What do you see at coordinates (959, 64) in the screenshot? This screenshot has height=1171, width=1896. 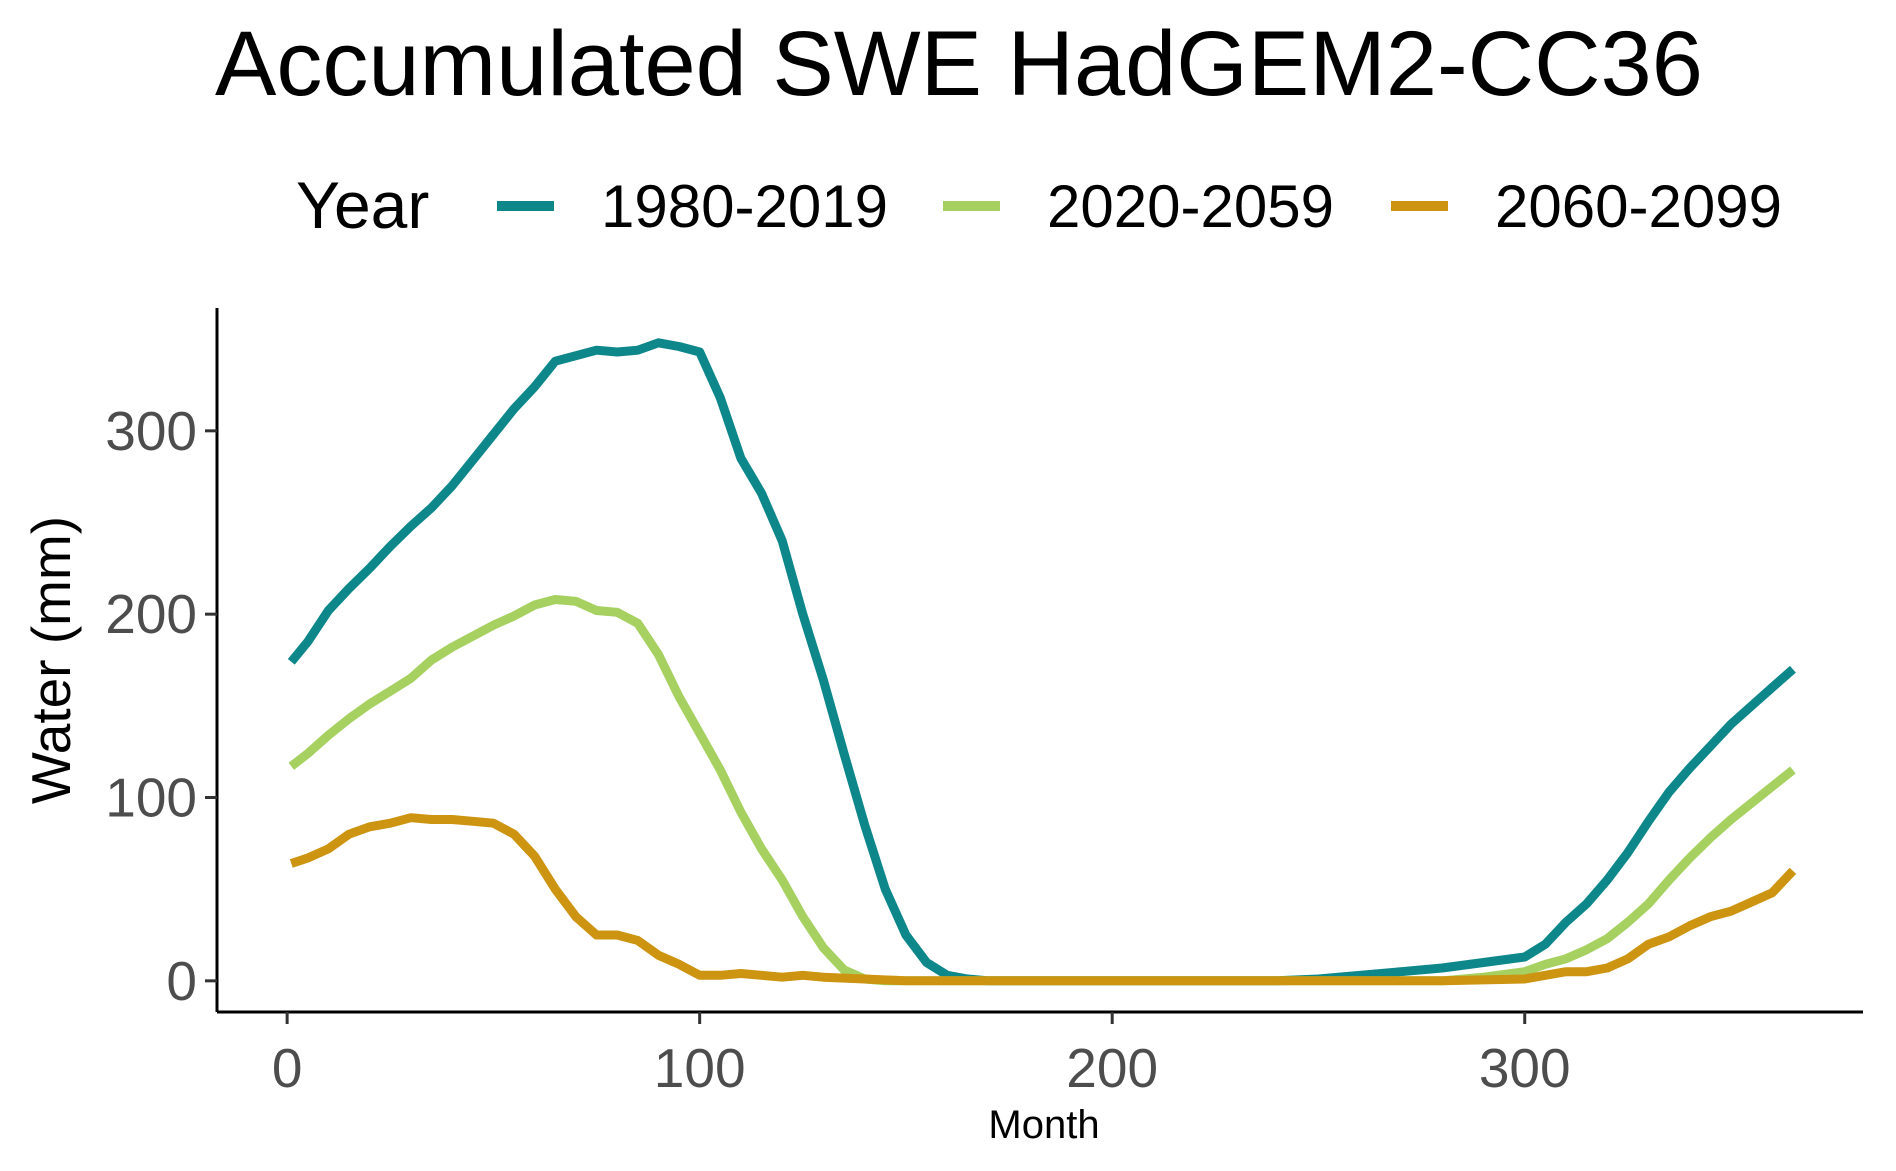 I see `chart-title: Accumulated SWE HadGEM2-CC36` at bounding box center [959, 64].